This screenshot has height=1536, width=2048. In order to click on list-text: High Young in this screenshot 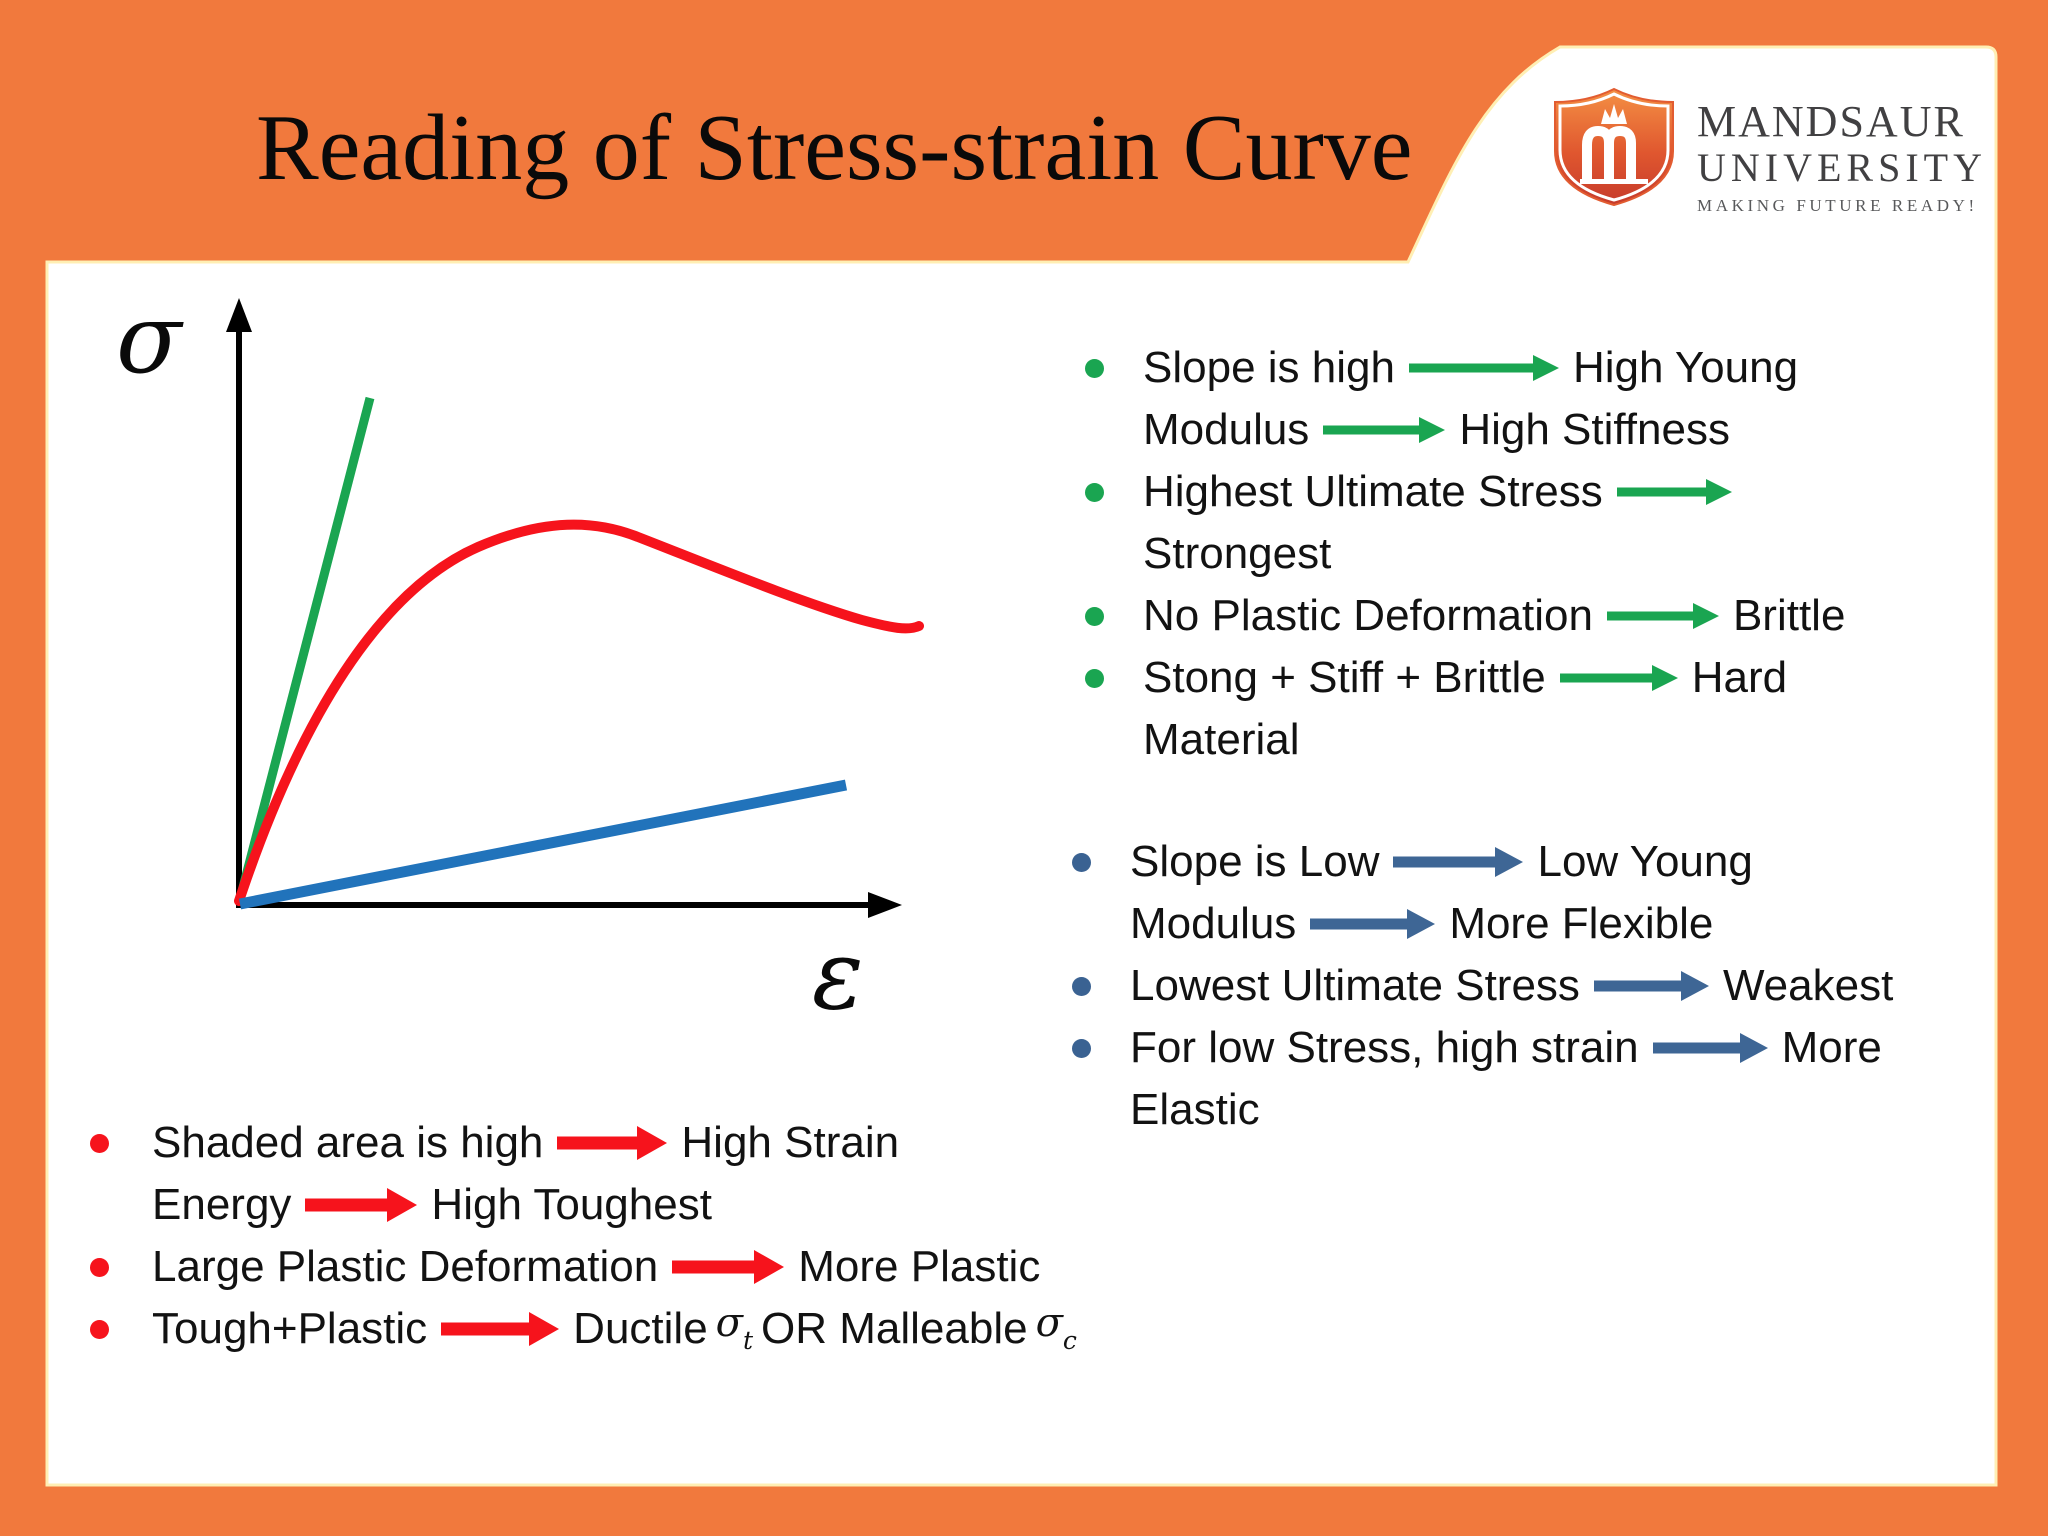, I will do `click(1685, 367)`.